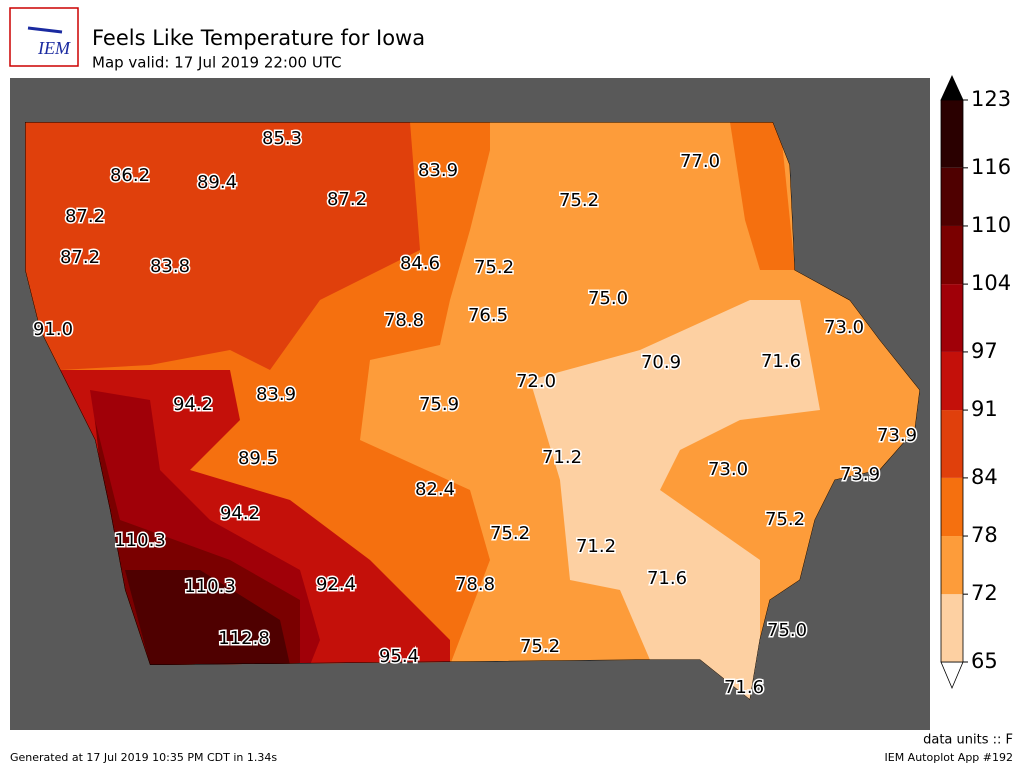 The image size is (1024, 768). Describe the element at coordinates (53, 329) in the screenshot. I see `station-value: 91.0` at that location.